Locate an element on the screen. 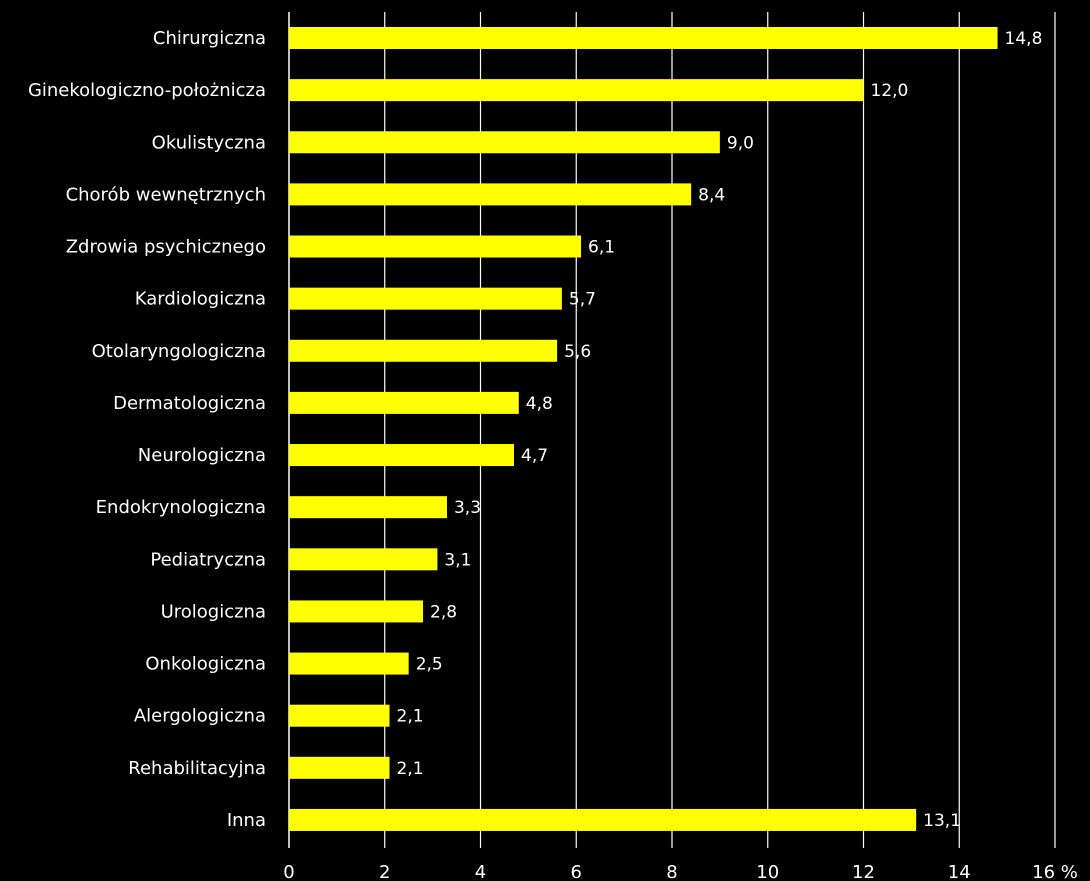 Image resolution: width=1090 pixels, height=881 pixels. value-label: 4,7 is located at coordinates (534, 456).